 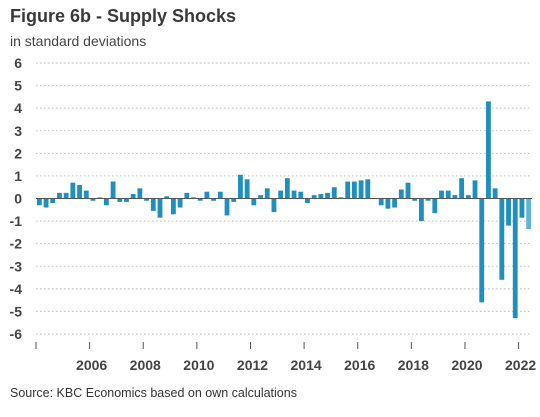 What do you see at coordinates (252, 365) in the screenshot?
I see `x-tick-label: 2012` at bounding box center [252, 365].